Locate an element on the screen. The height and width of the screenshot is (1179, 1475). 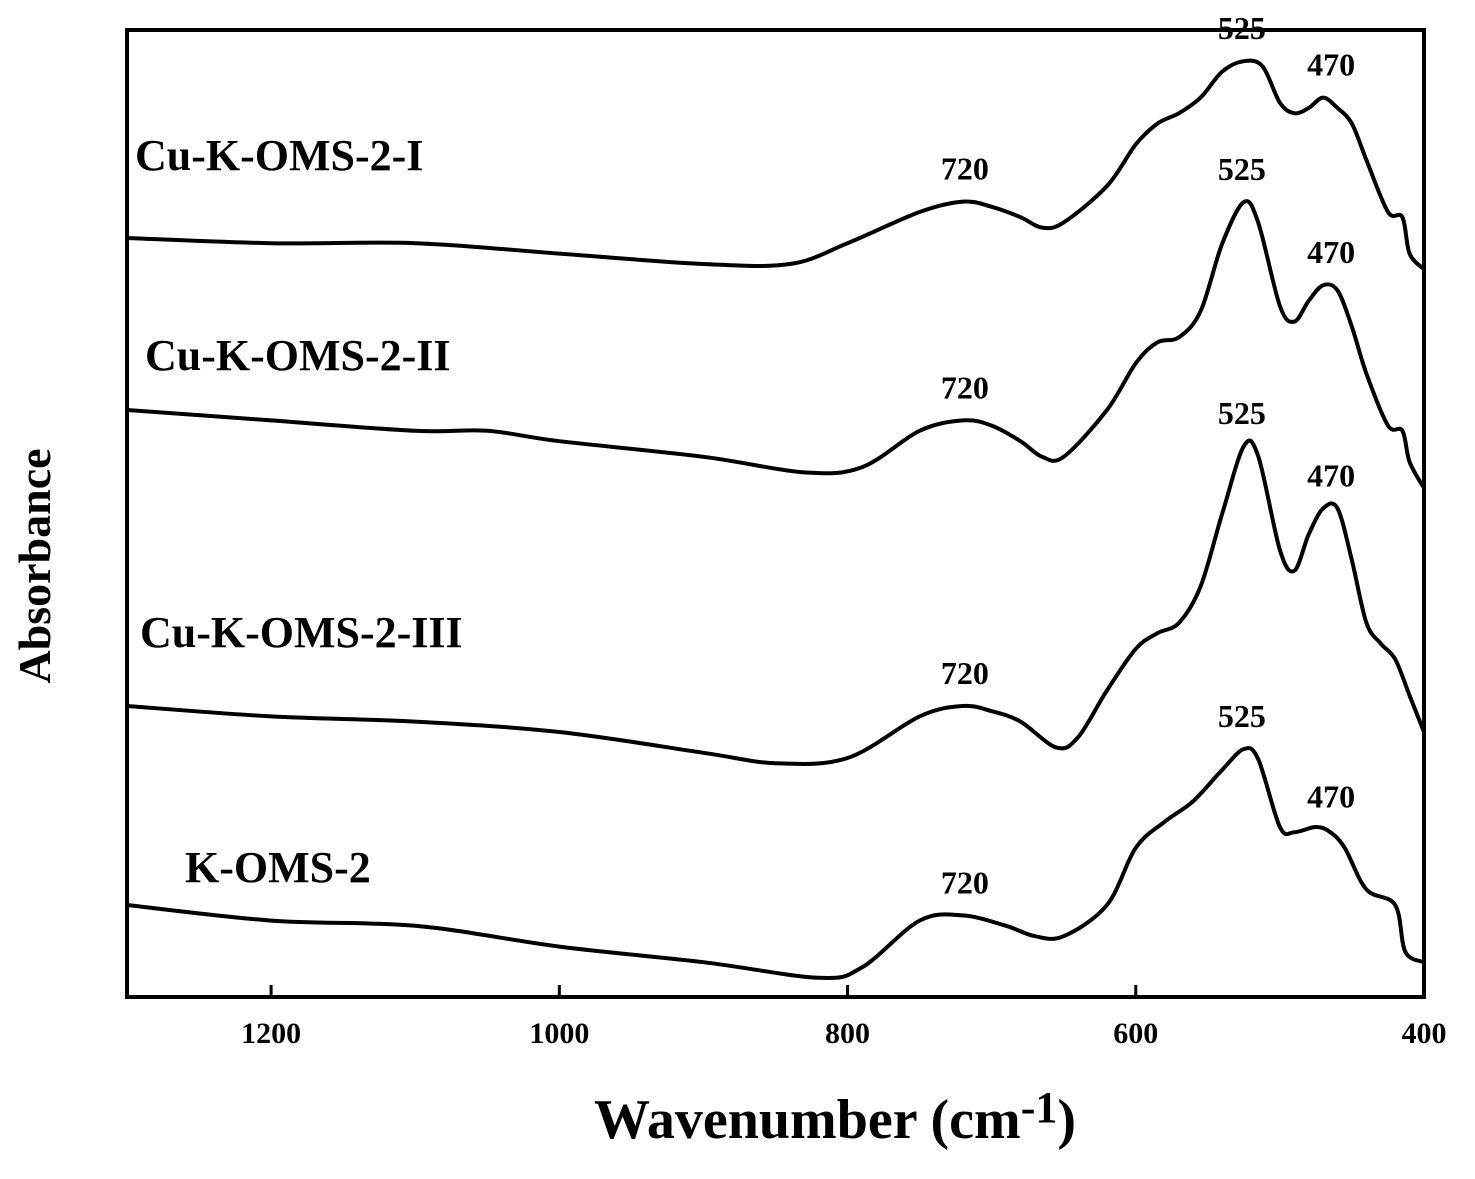
y-axis-title: Absorbance is located at coordinates (34, 565).